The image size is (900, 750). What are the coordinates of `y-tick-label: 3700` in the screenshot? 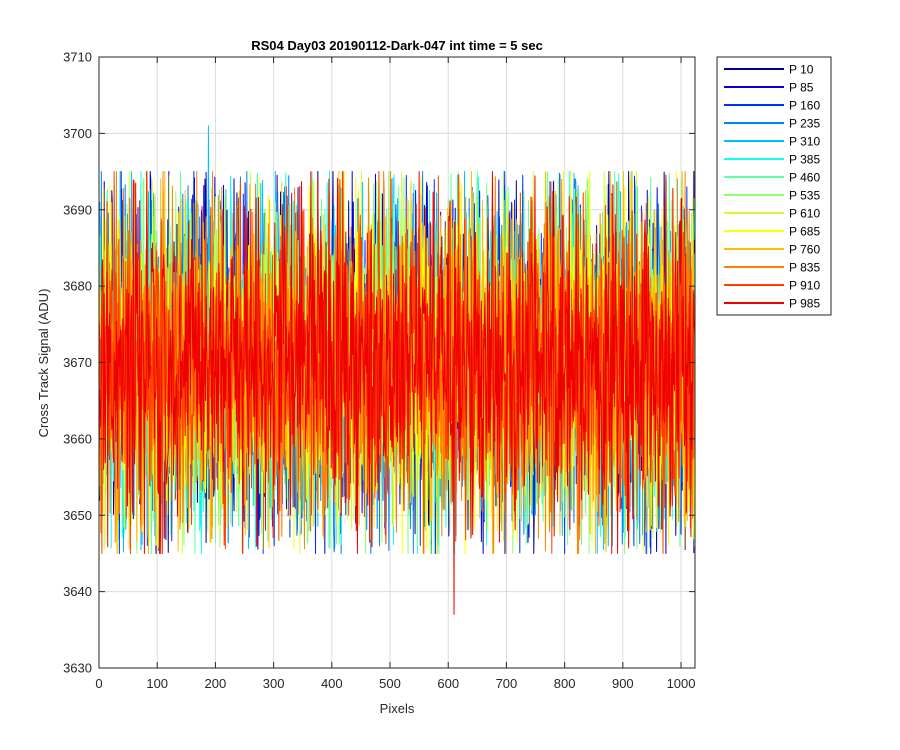 It's located at (77, 133).